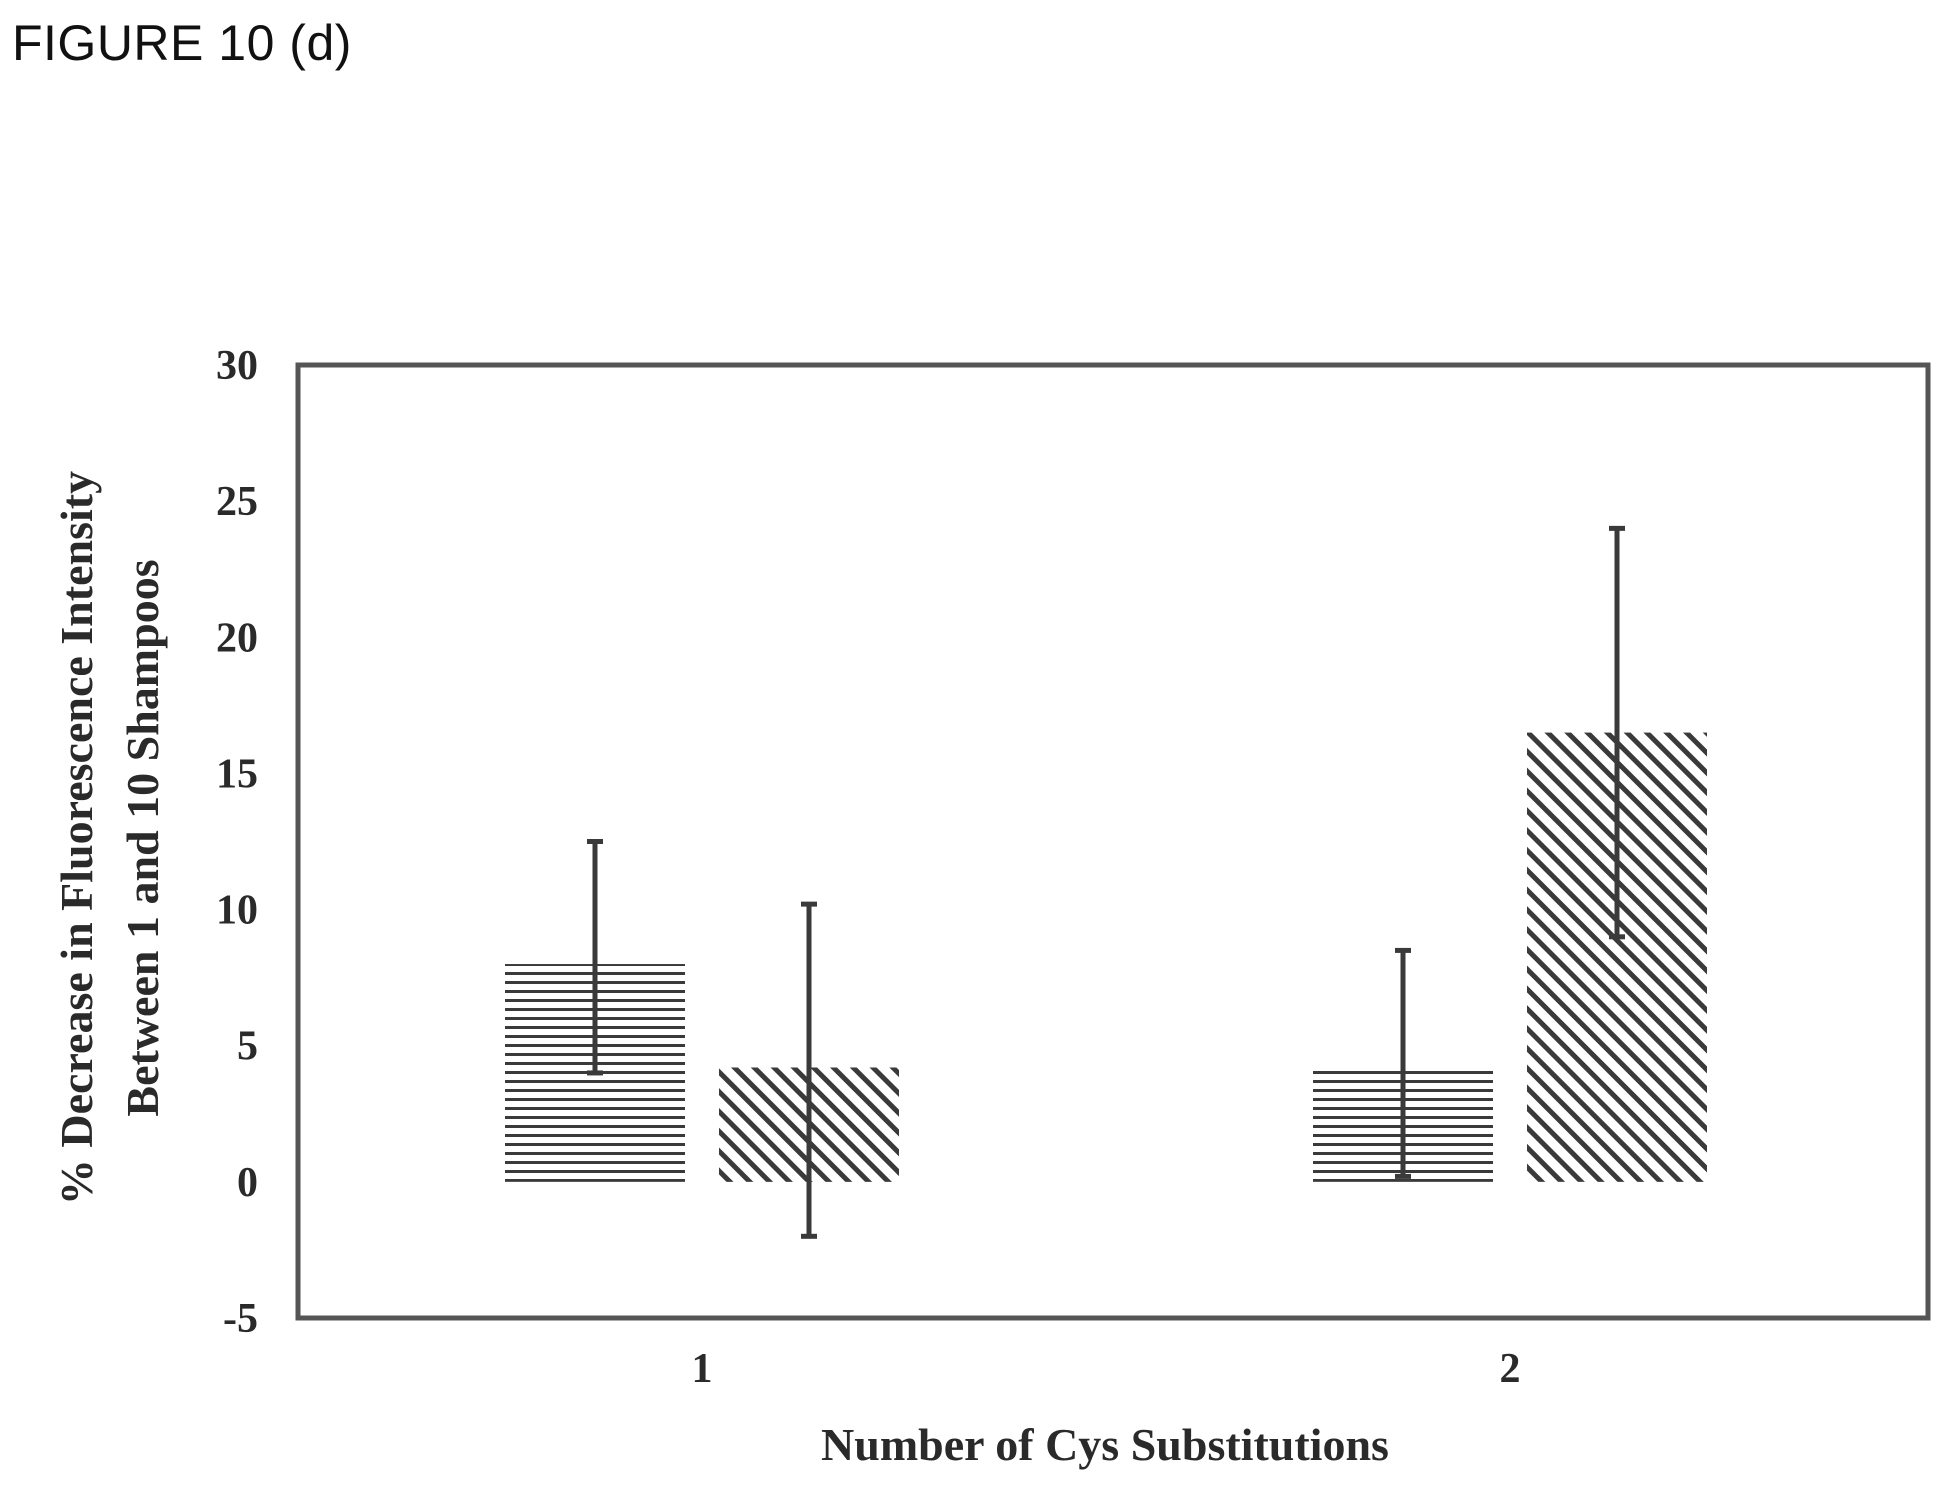 The height and width of the screenshot is (1485, 1945). What do you see at coordinates (1105, 1444) in the screenshot?
I see `x-axis-title: Number of Cys Substitutions` at bounding box center [1105, 1444].